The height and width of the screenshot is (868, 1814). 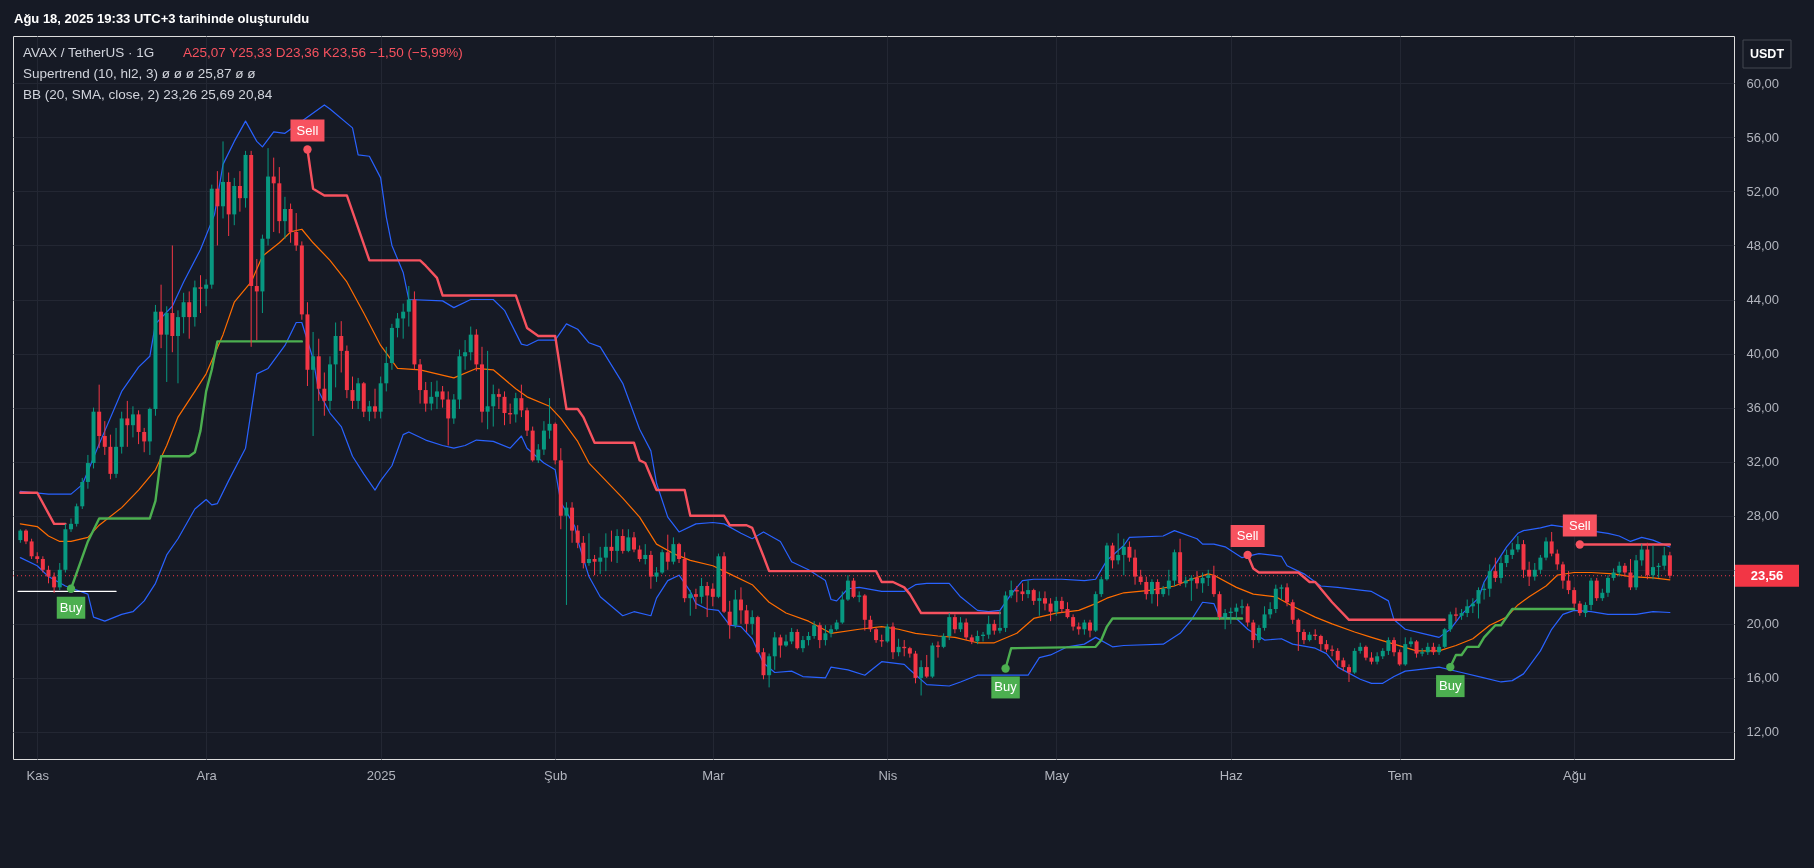 I want to click on x-tick-label: Ara, so click(x=207, y=775).